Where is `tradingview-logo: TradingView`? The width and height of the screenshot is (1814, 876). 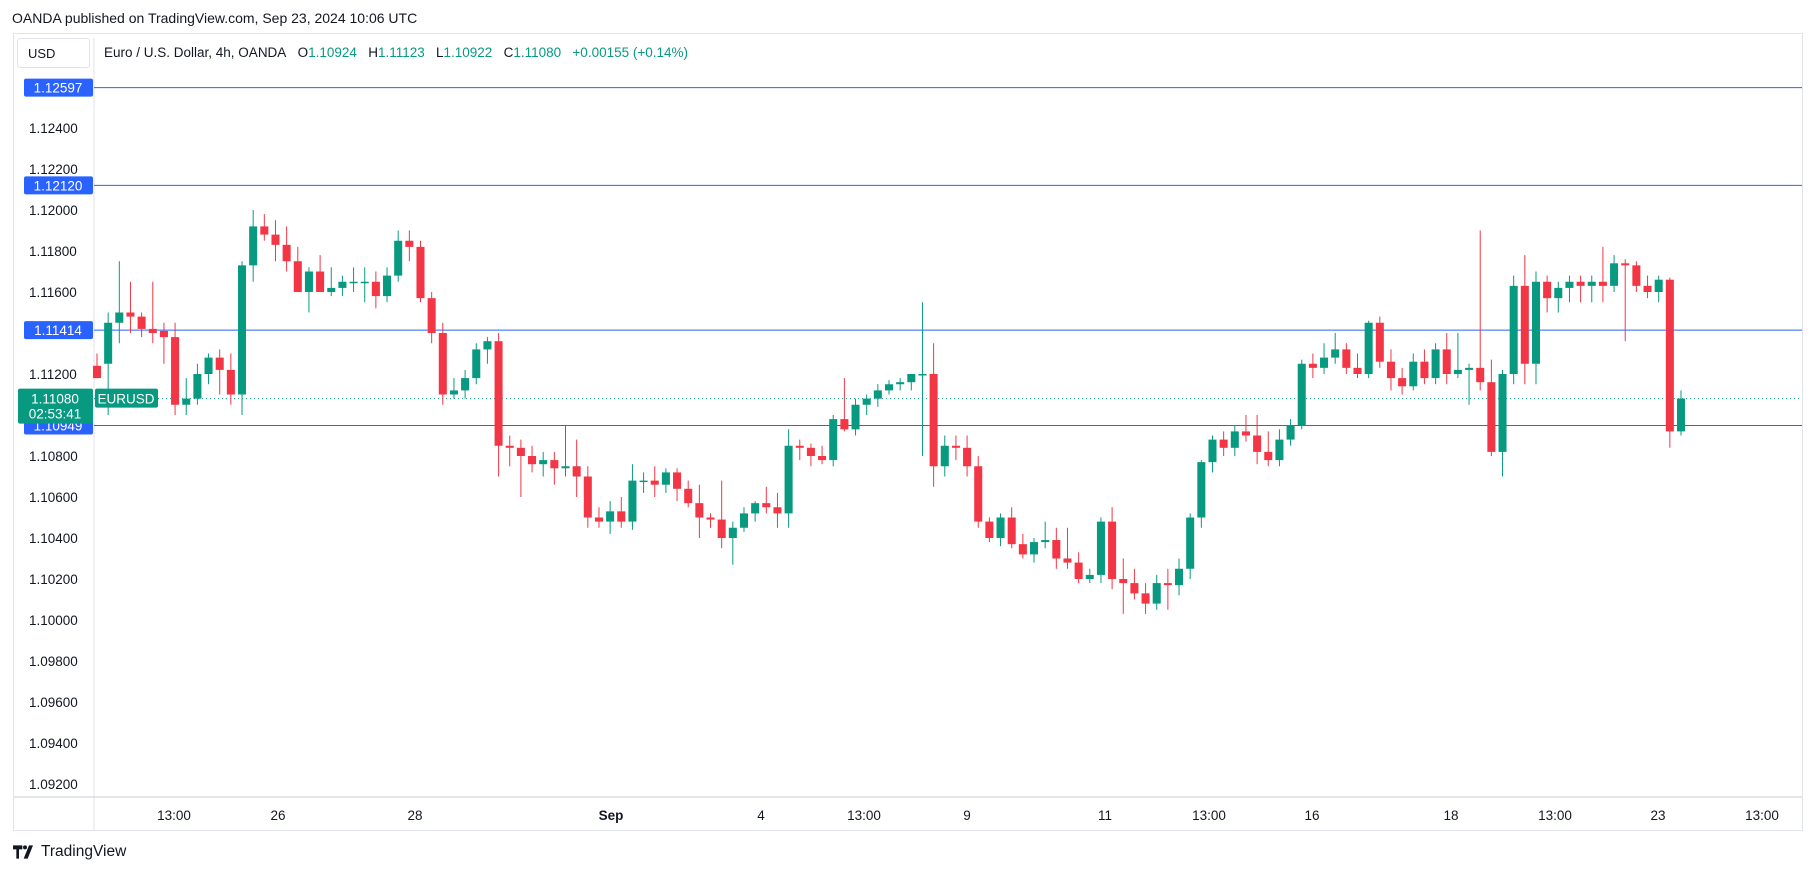
tradingview-logo: TradingView is located at coordinates (69, 852).